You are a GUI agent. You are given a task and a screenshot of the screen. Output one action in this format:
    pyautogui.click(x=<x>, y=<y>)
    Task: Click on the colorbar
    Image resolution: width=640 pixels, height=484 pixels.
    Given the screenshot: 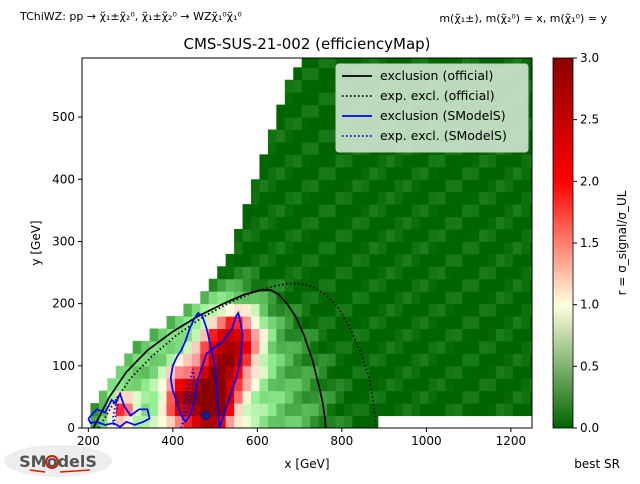 What is the action you would take?
    pyautogui.click(x=563, y=243)
    